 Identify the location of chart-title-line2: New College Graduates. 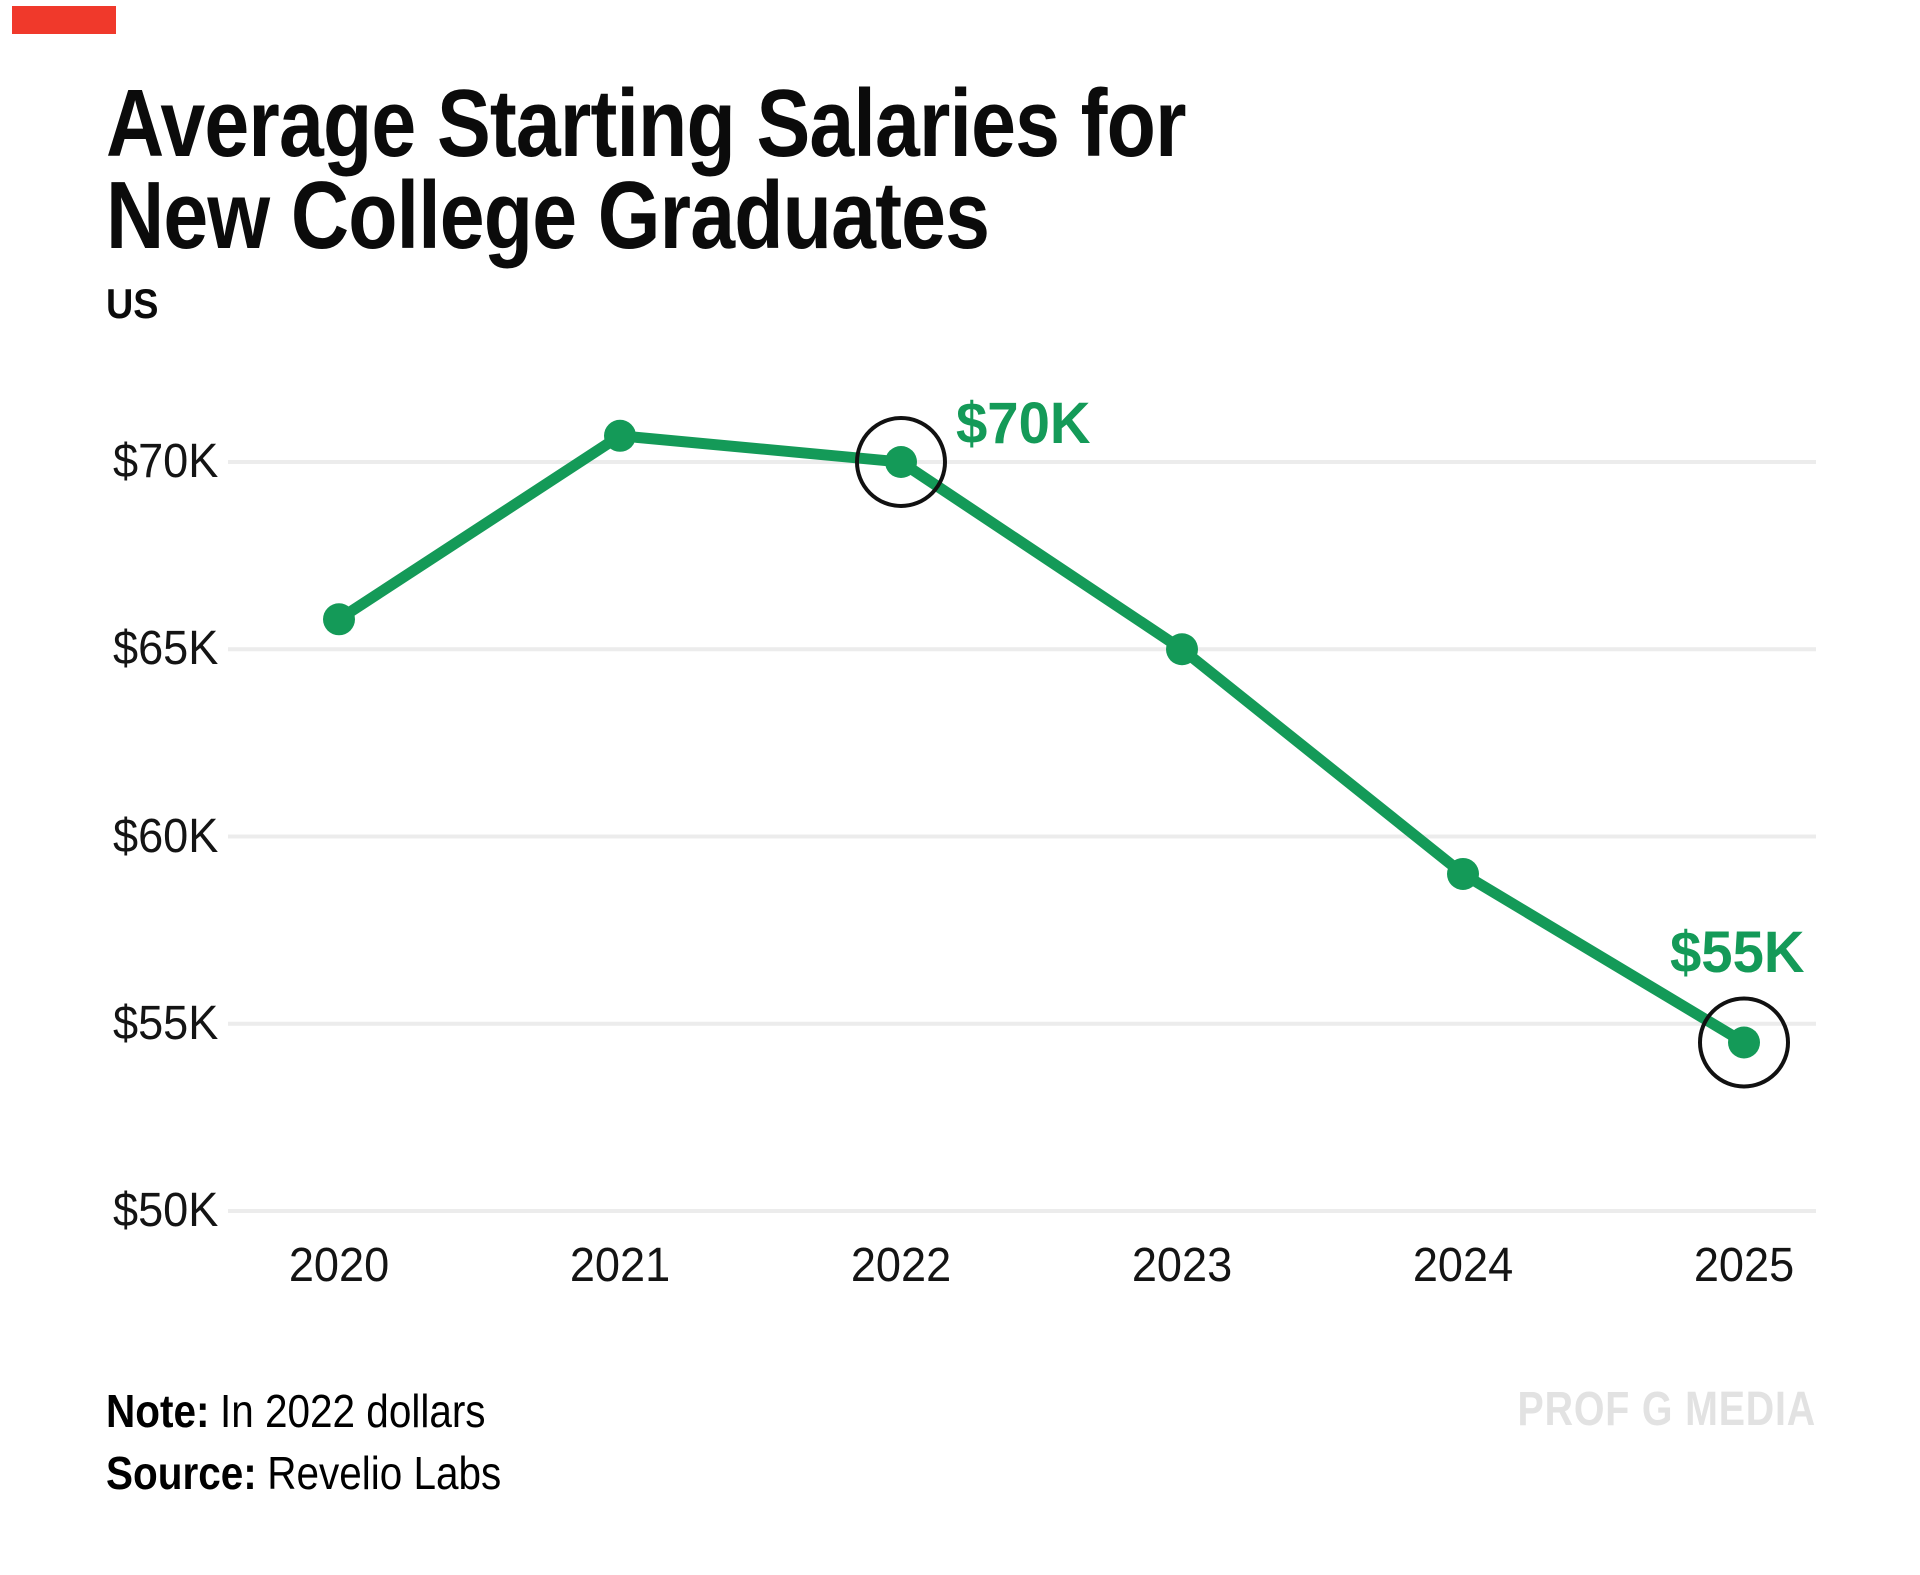
(548, 215).